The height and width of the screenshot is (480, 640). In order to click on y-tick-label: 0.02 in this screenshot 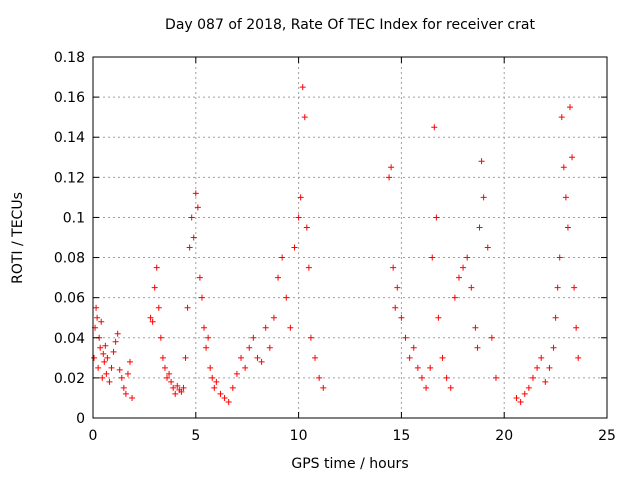, I will do `click(69, 379)`.